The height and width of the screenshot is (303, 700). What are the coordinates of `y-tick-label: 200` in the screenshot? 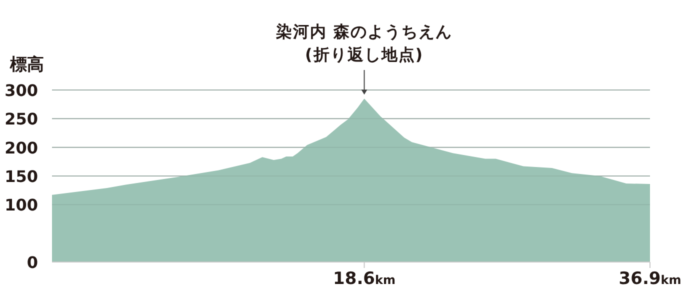 It's located at (21, 148).